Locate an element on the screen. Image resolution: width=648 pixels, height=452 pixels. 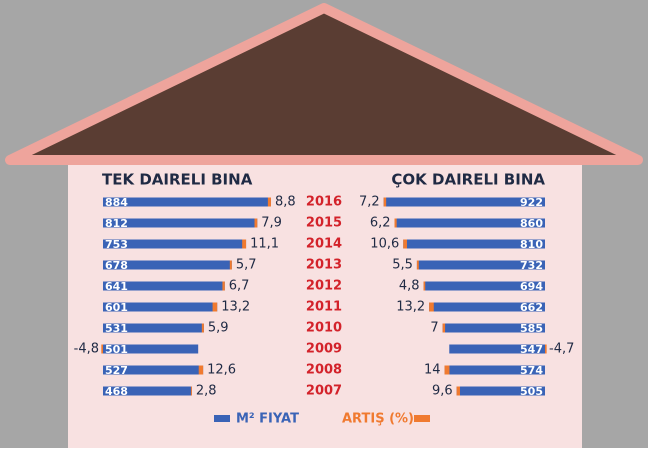
legend-label: ARTIŞ (%) is located at coordinates (378, 419).